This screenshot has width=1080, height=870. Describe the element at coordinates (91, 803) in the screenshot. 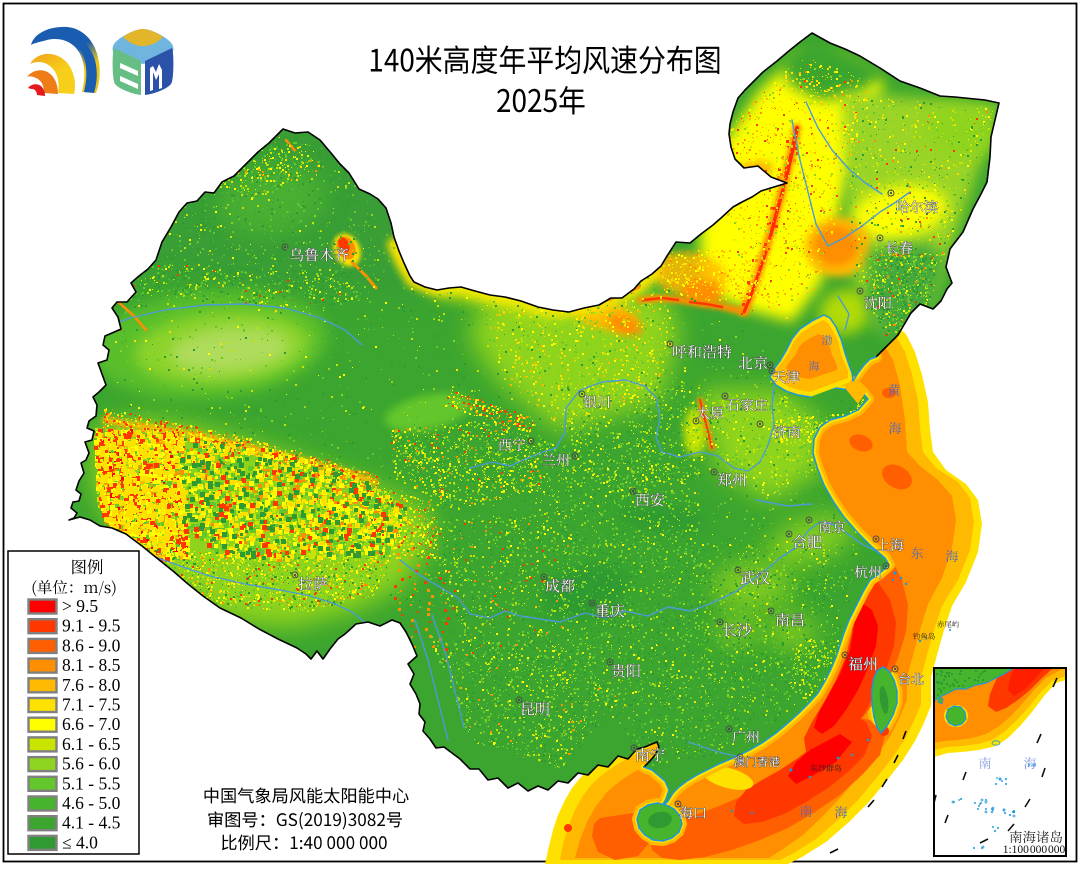

I see `svg-text: 4.6 - 5.0` at that location.